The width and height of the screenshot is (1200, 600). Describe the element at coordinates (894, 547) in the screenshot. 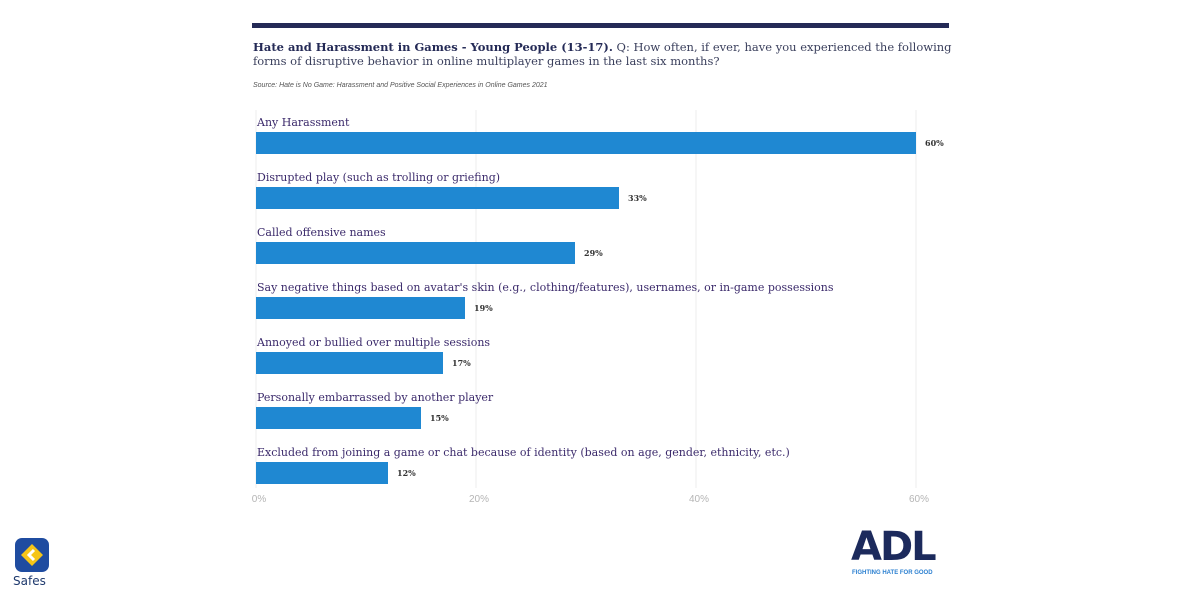

I see `adl-logo: ADL` at that location.